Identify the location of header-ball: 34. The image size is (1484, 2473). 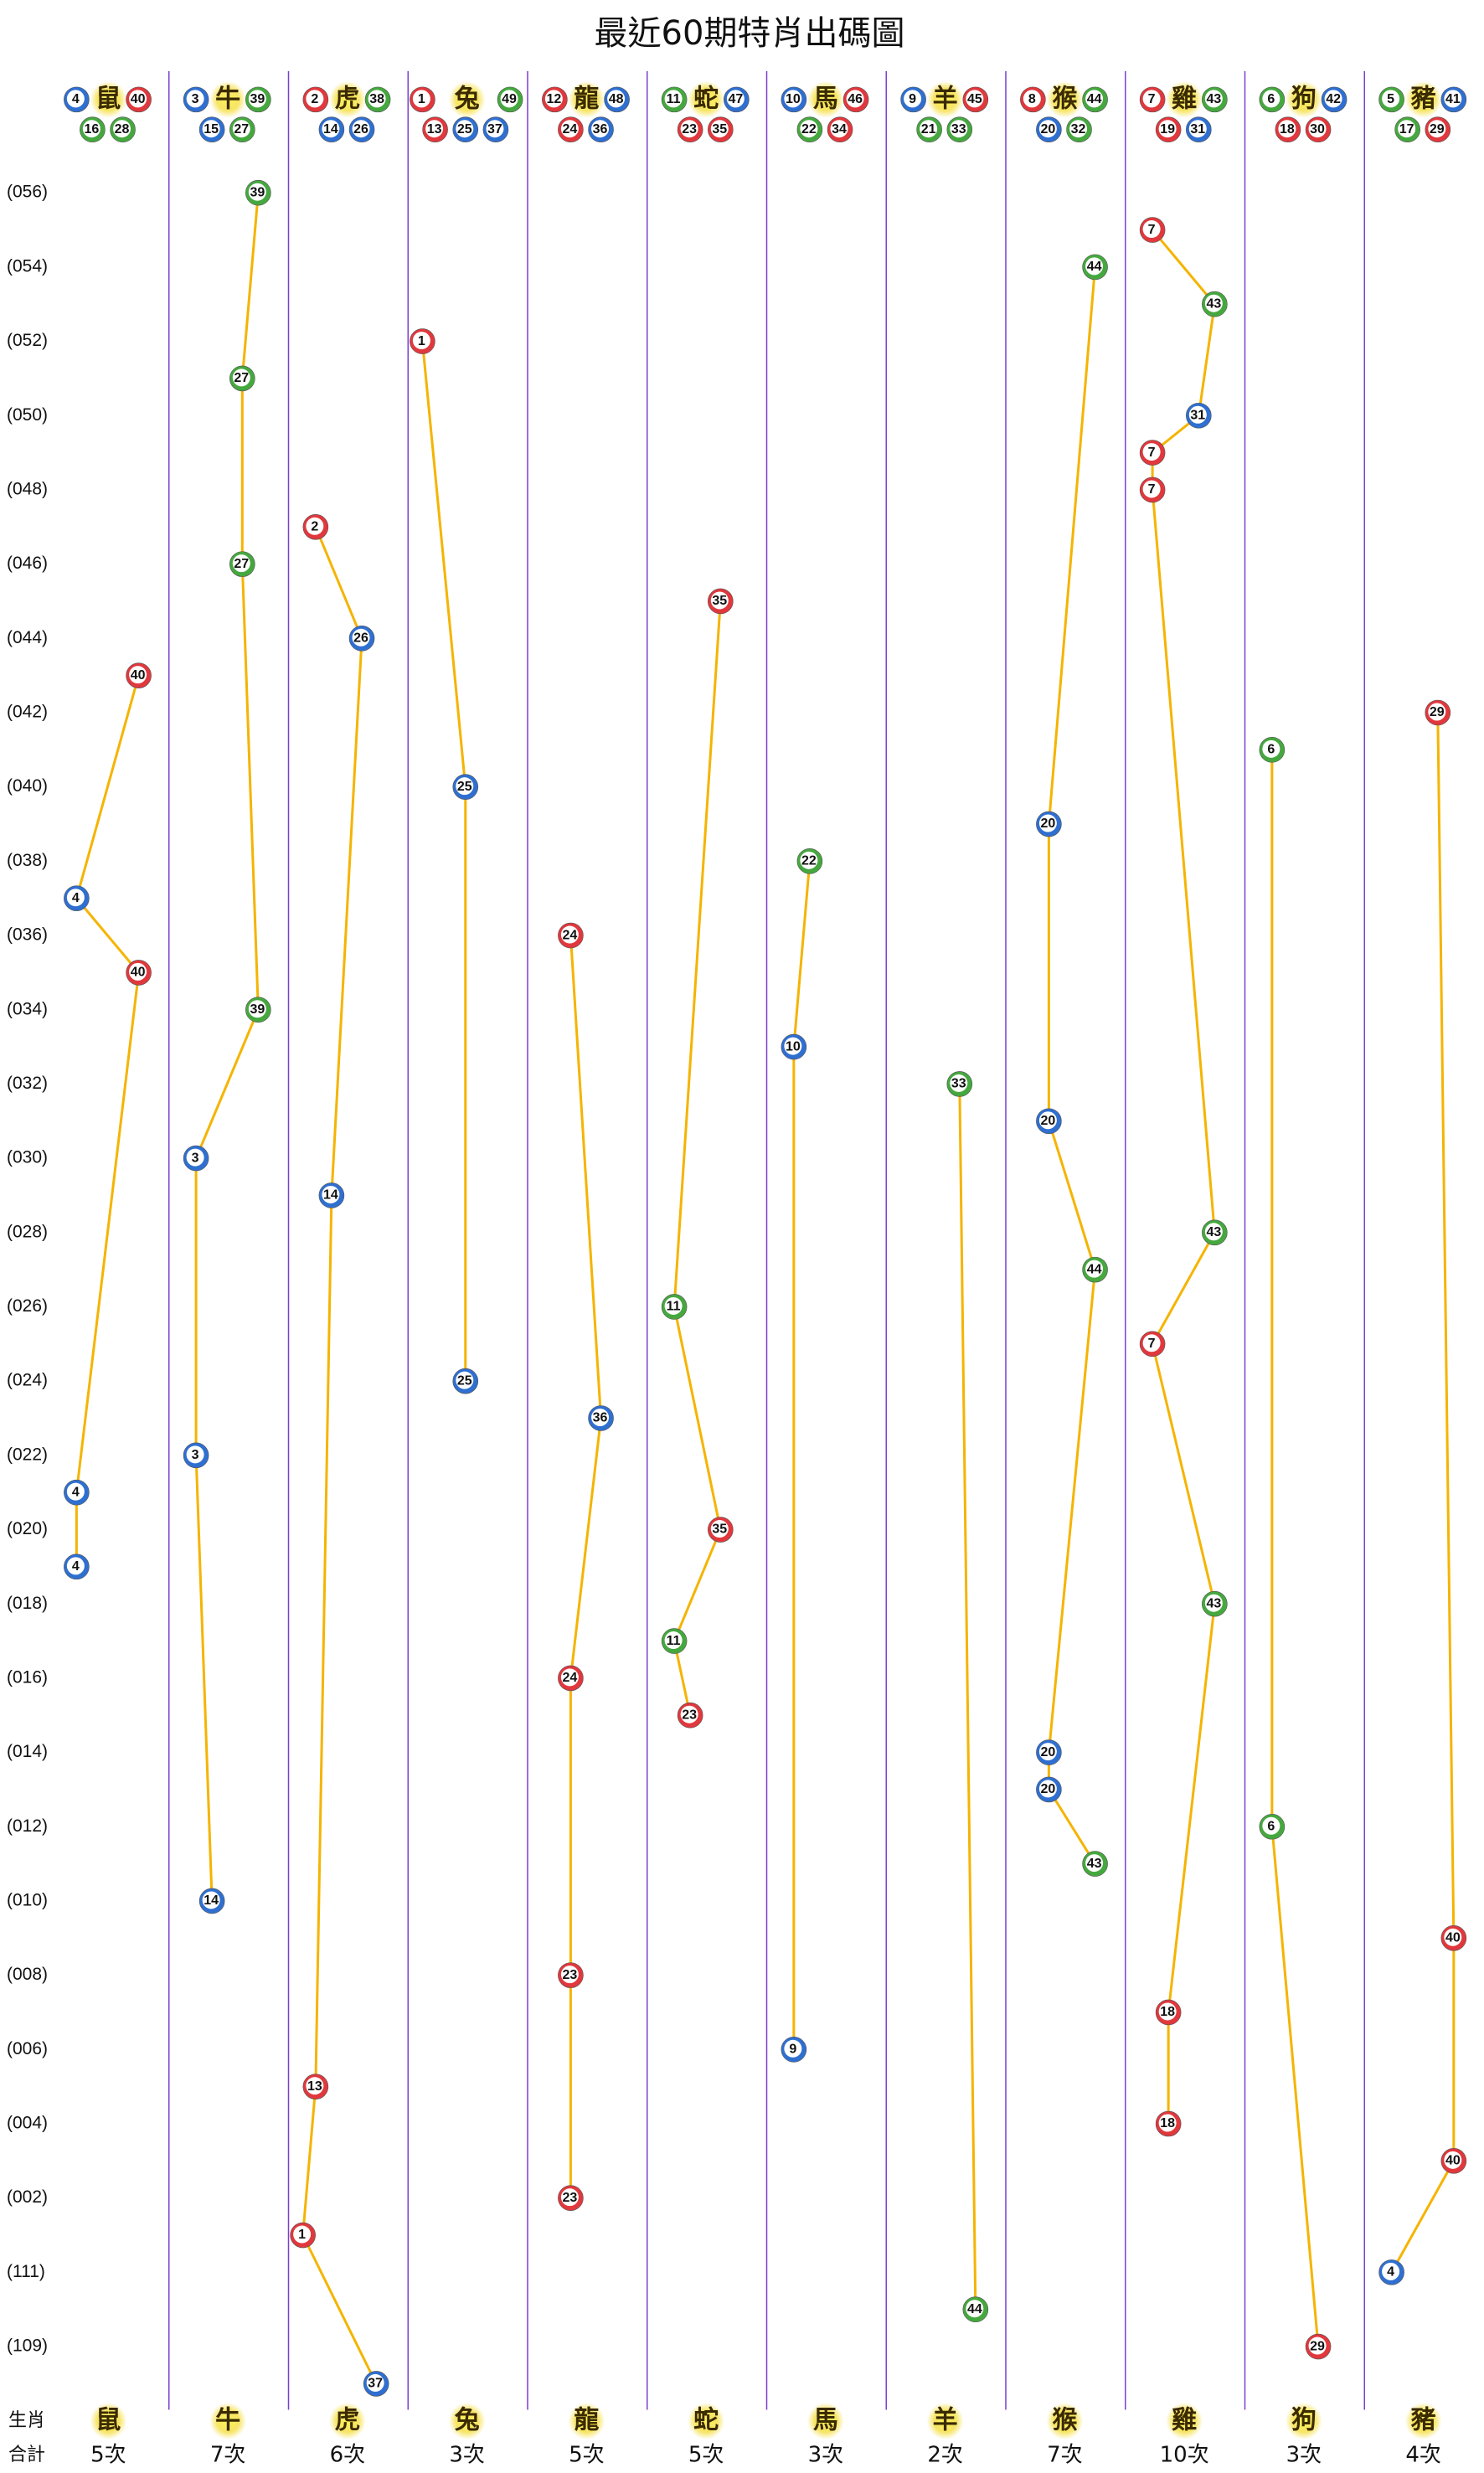
(840, 129).